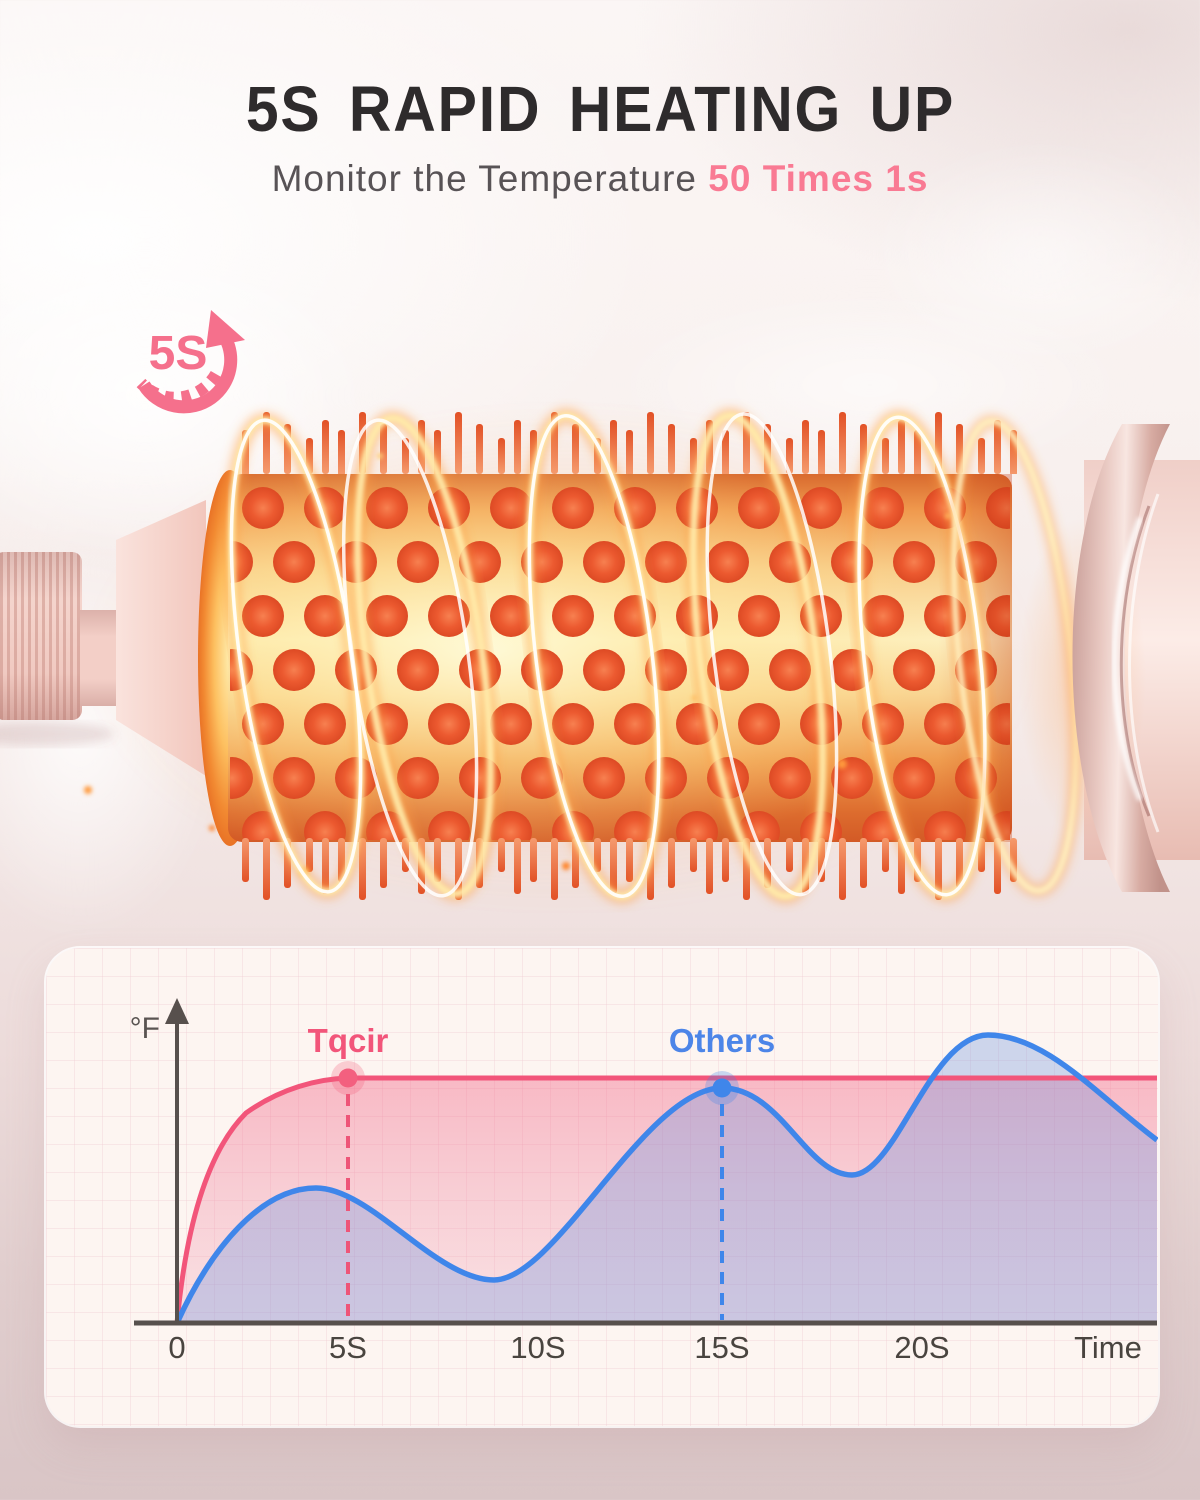 The height and width of the screenshot is (1500, 1200). What do you see at coordinates (177, 1011) in the screenshot?
I see `y-axis-arrow-icon` at bounding box center [177, 1011].